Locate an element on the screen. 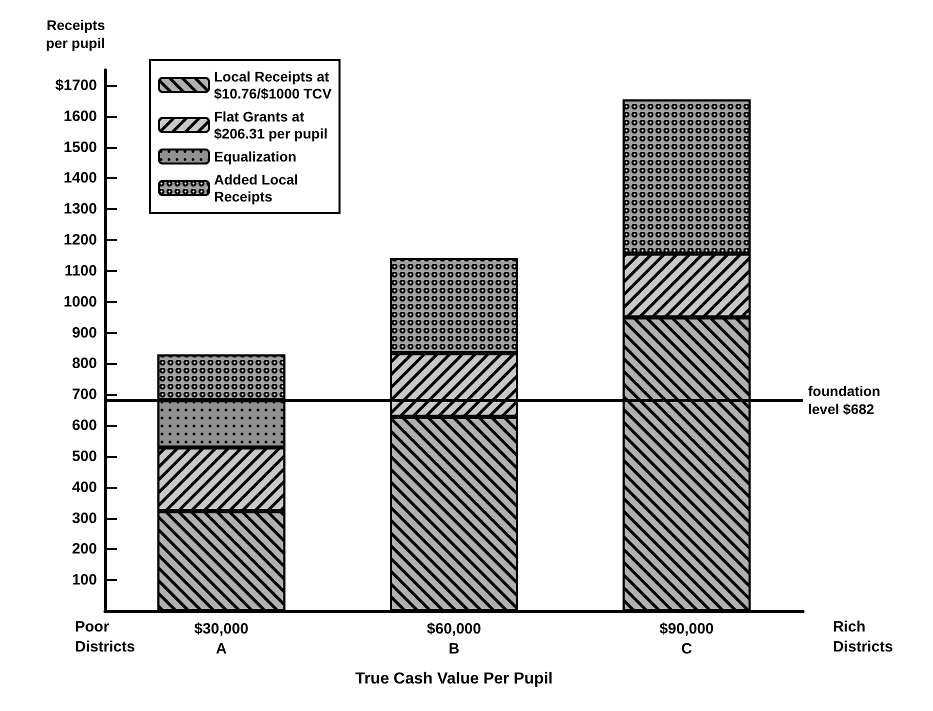  y-tick-label: 400 is located at coordinates (84, 487).